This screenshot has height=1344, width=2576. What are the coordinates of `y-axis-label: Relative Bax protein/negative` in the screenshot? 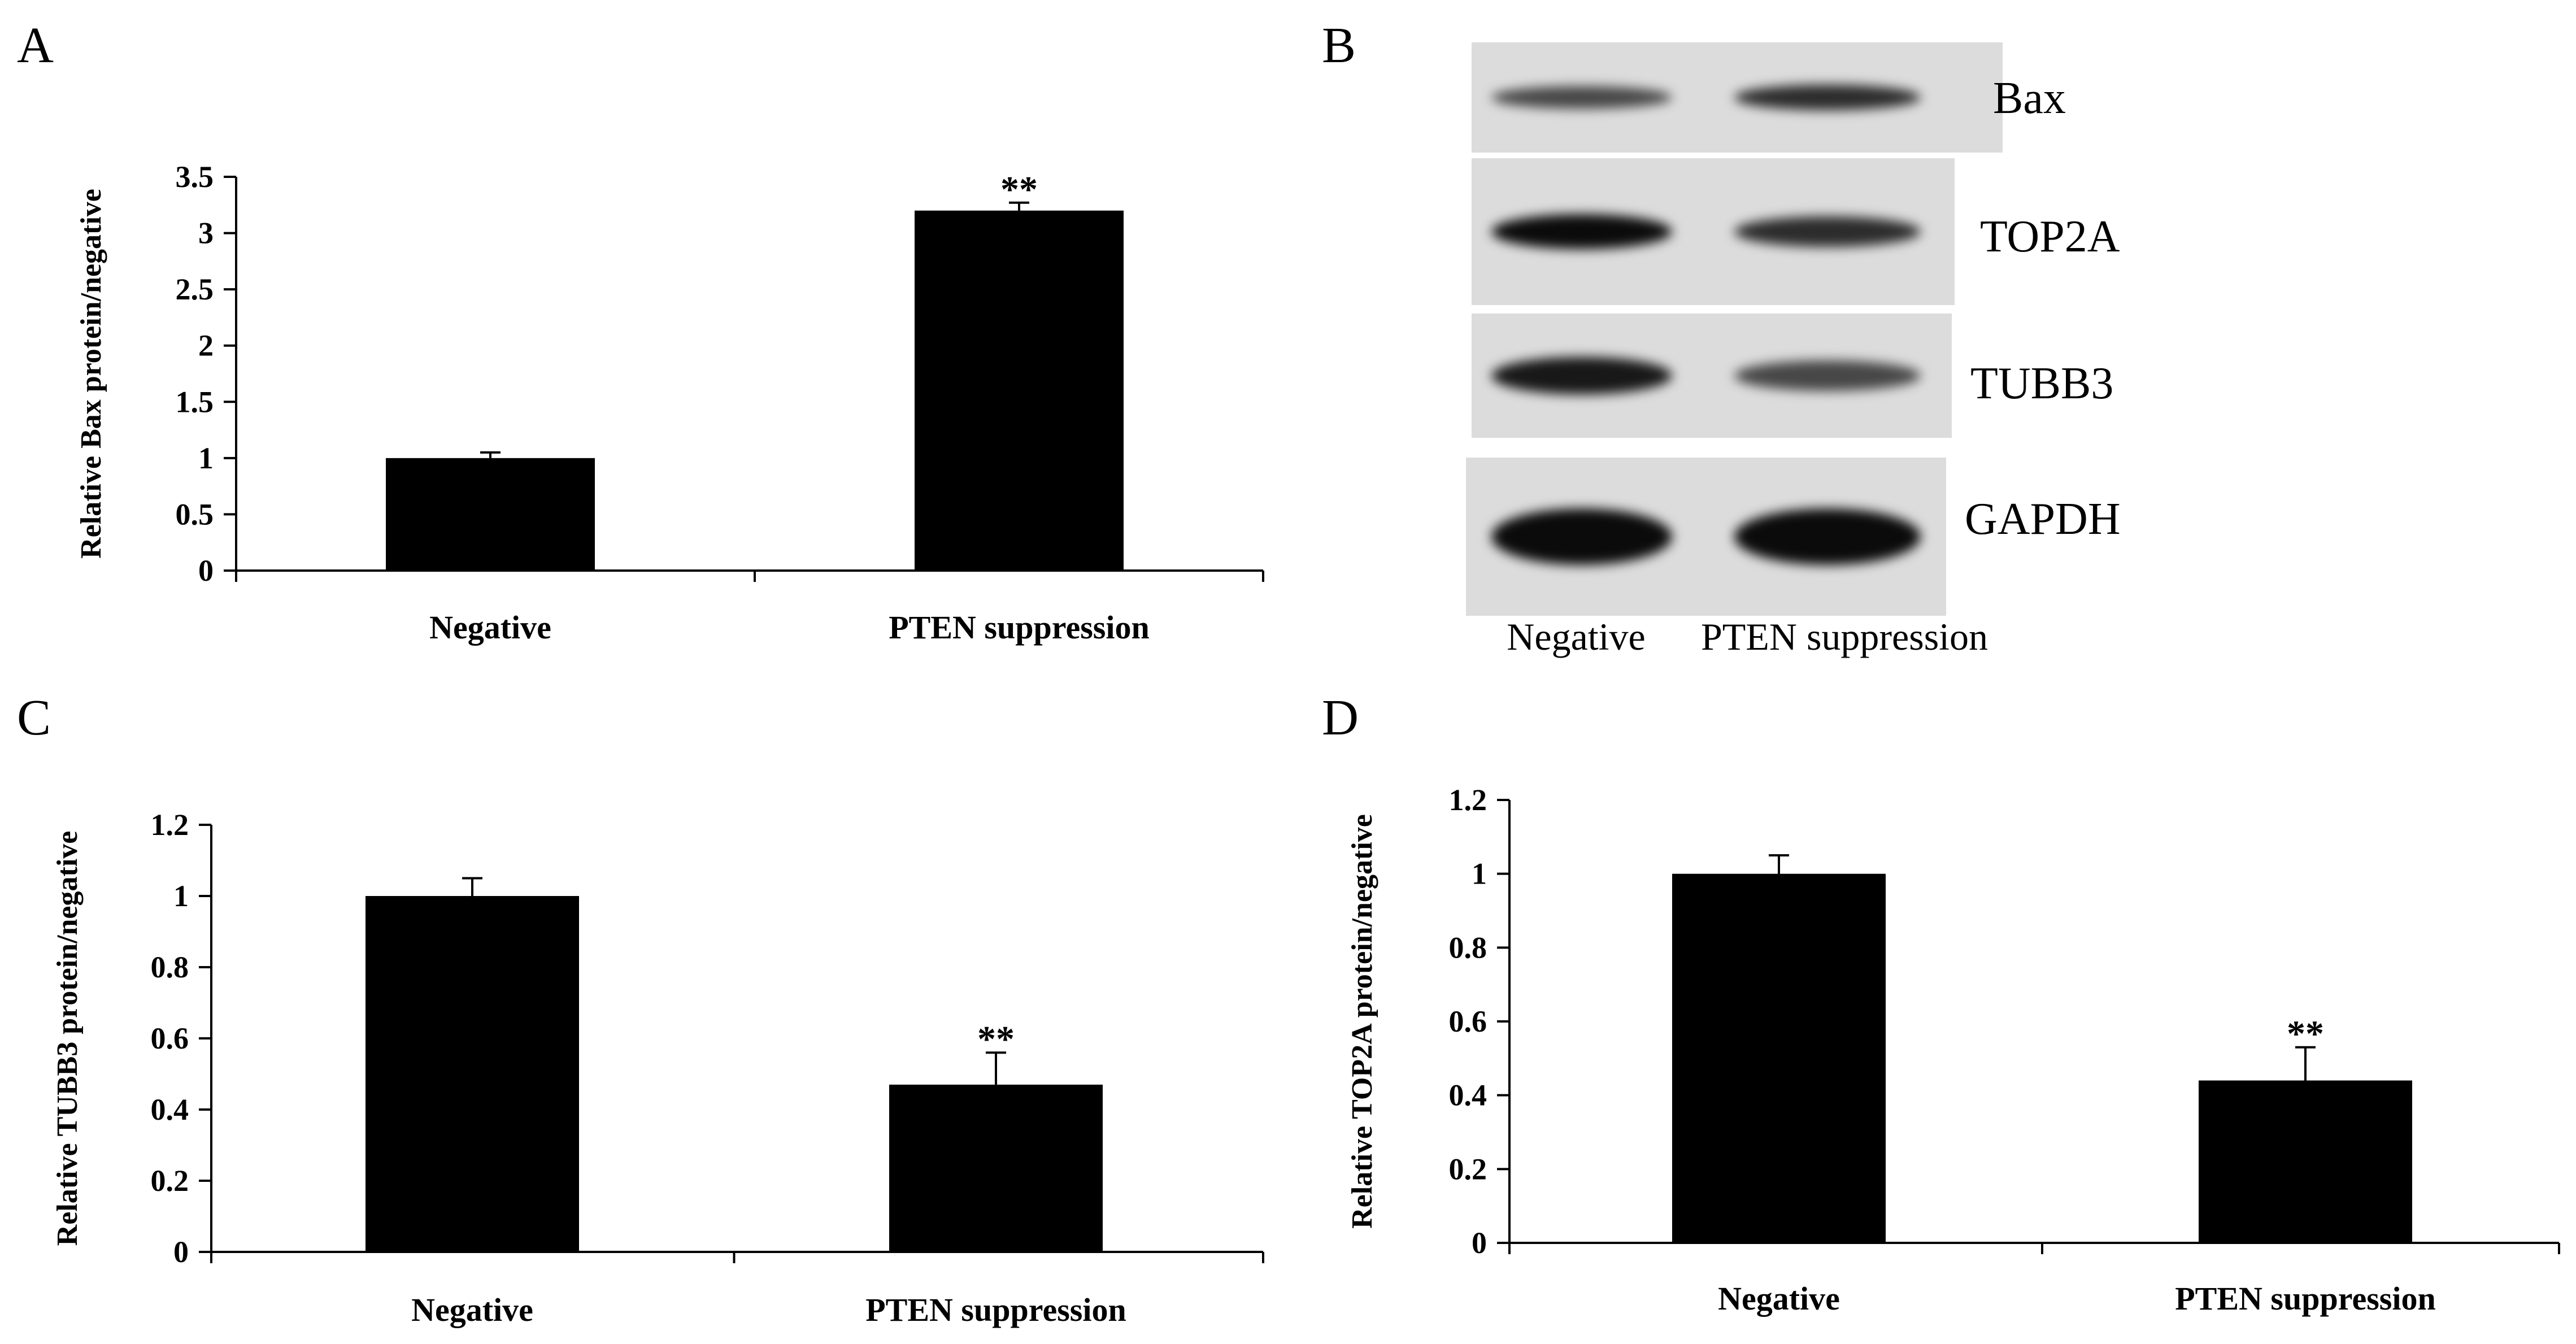 It's located at (91, 374).